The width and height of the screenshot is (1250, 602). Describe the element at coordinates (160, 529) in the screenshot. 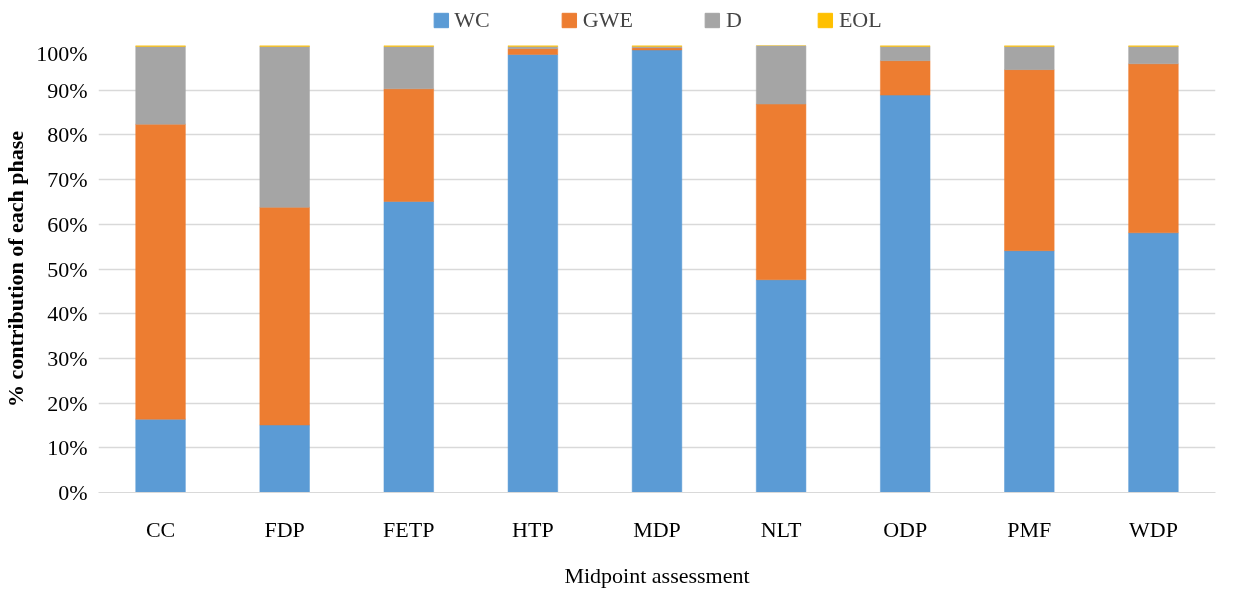

I see `x-tick-label: CC` at that location.